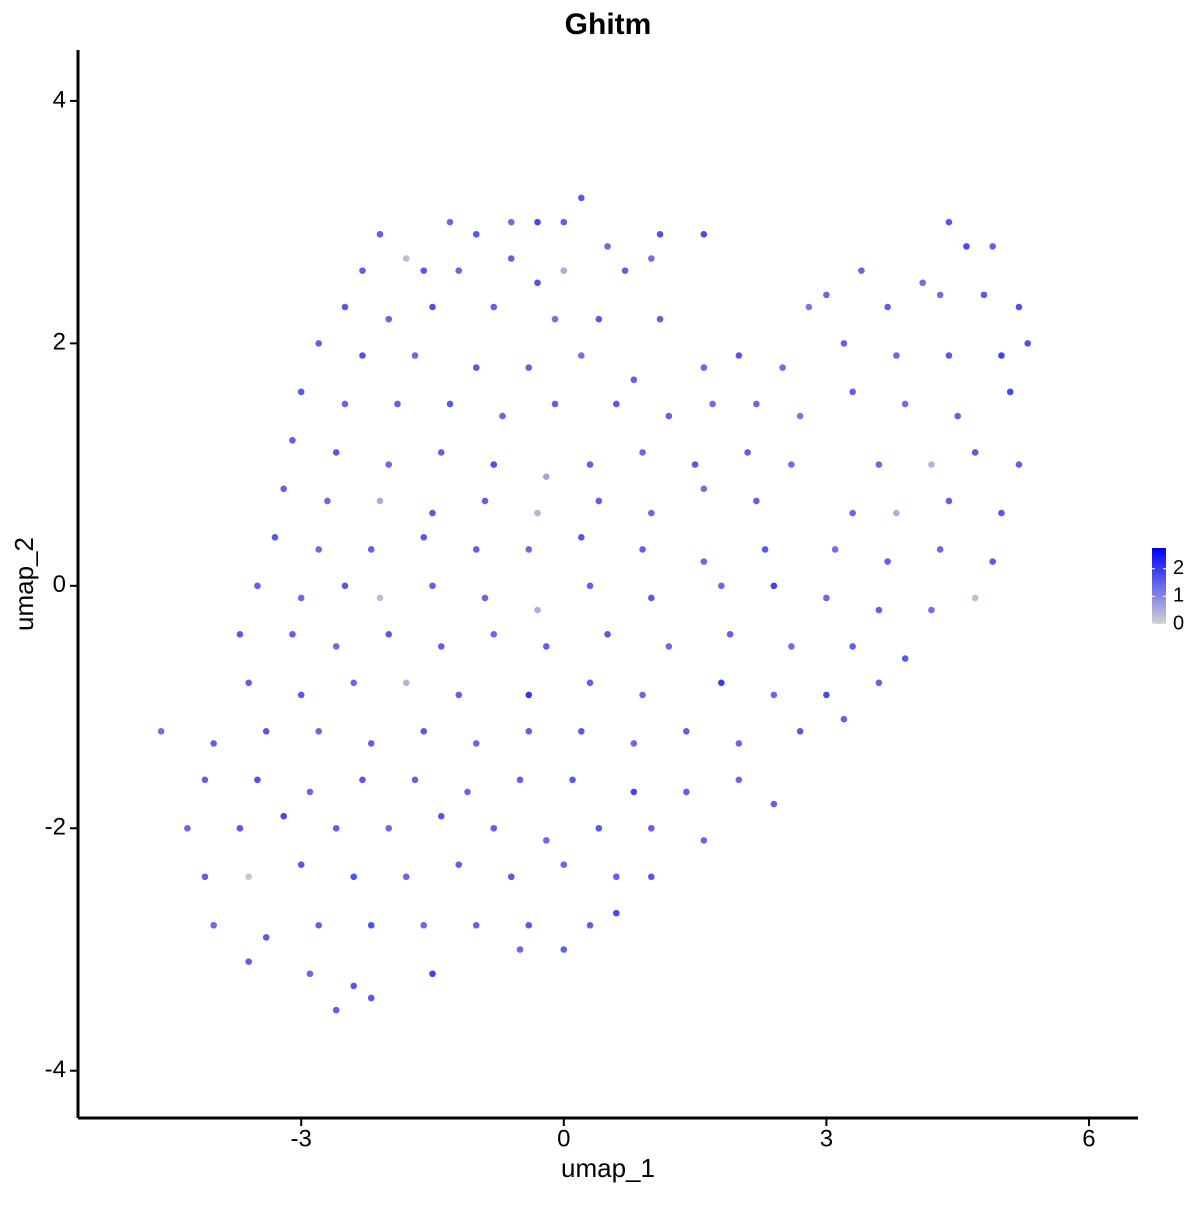 The height and width of the screenshot is (1205, 1200). Describe the element at coordinates (1178, 596) in the screenshot. I see `colorbar-tick-label: 1` at that location.